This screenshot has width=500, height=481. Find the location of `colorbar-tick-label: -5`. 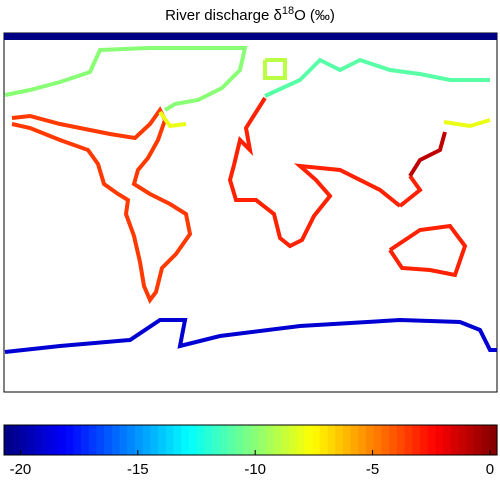

colorbar-tick-label: -5 is located at coordinates (372, 469).